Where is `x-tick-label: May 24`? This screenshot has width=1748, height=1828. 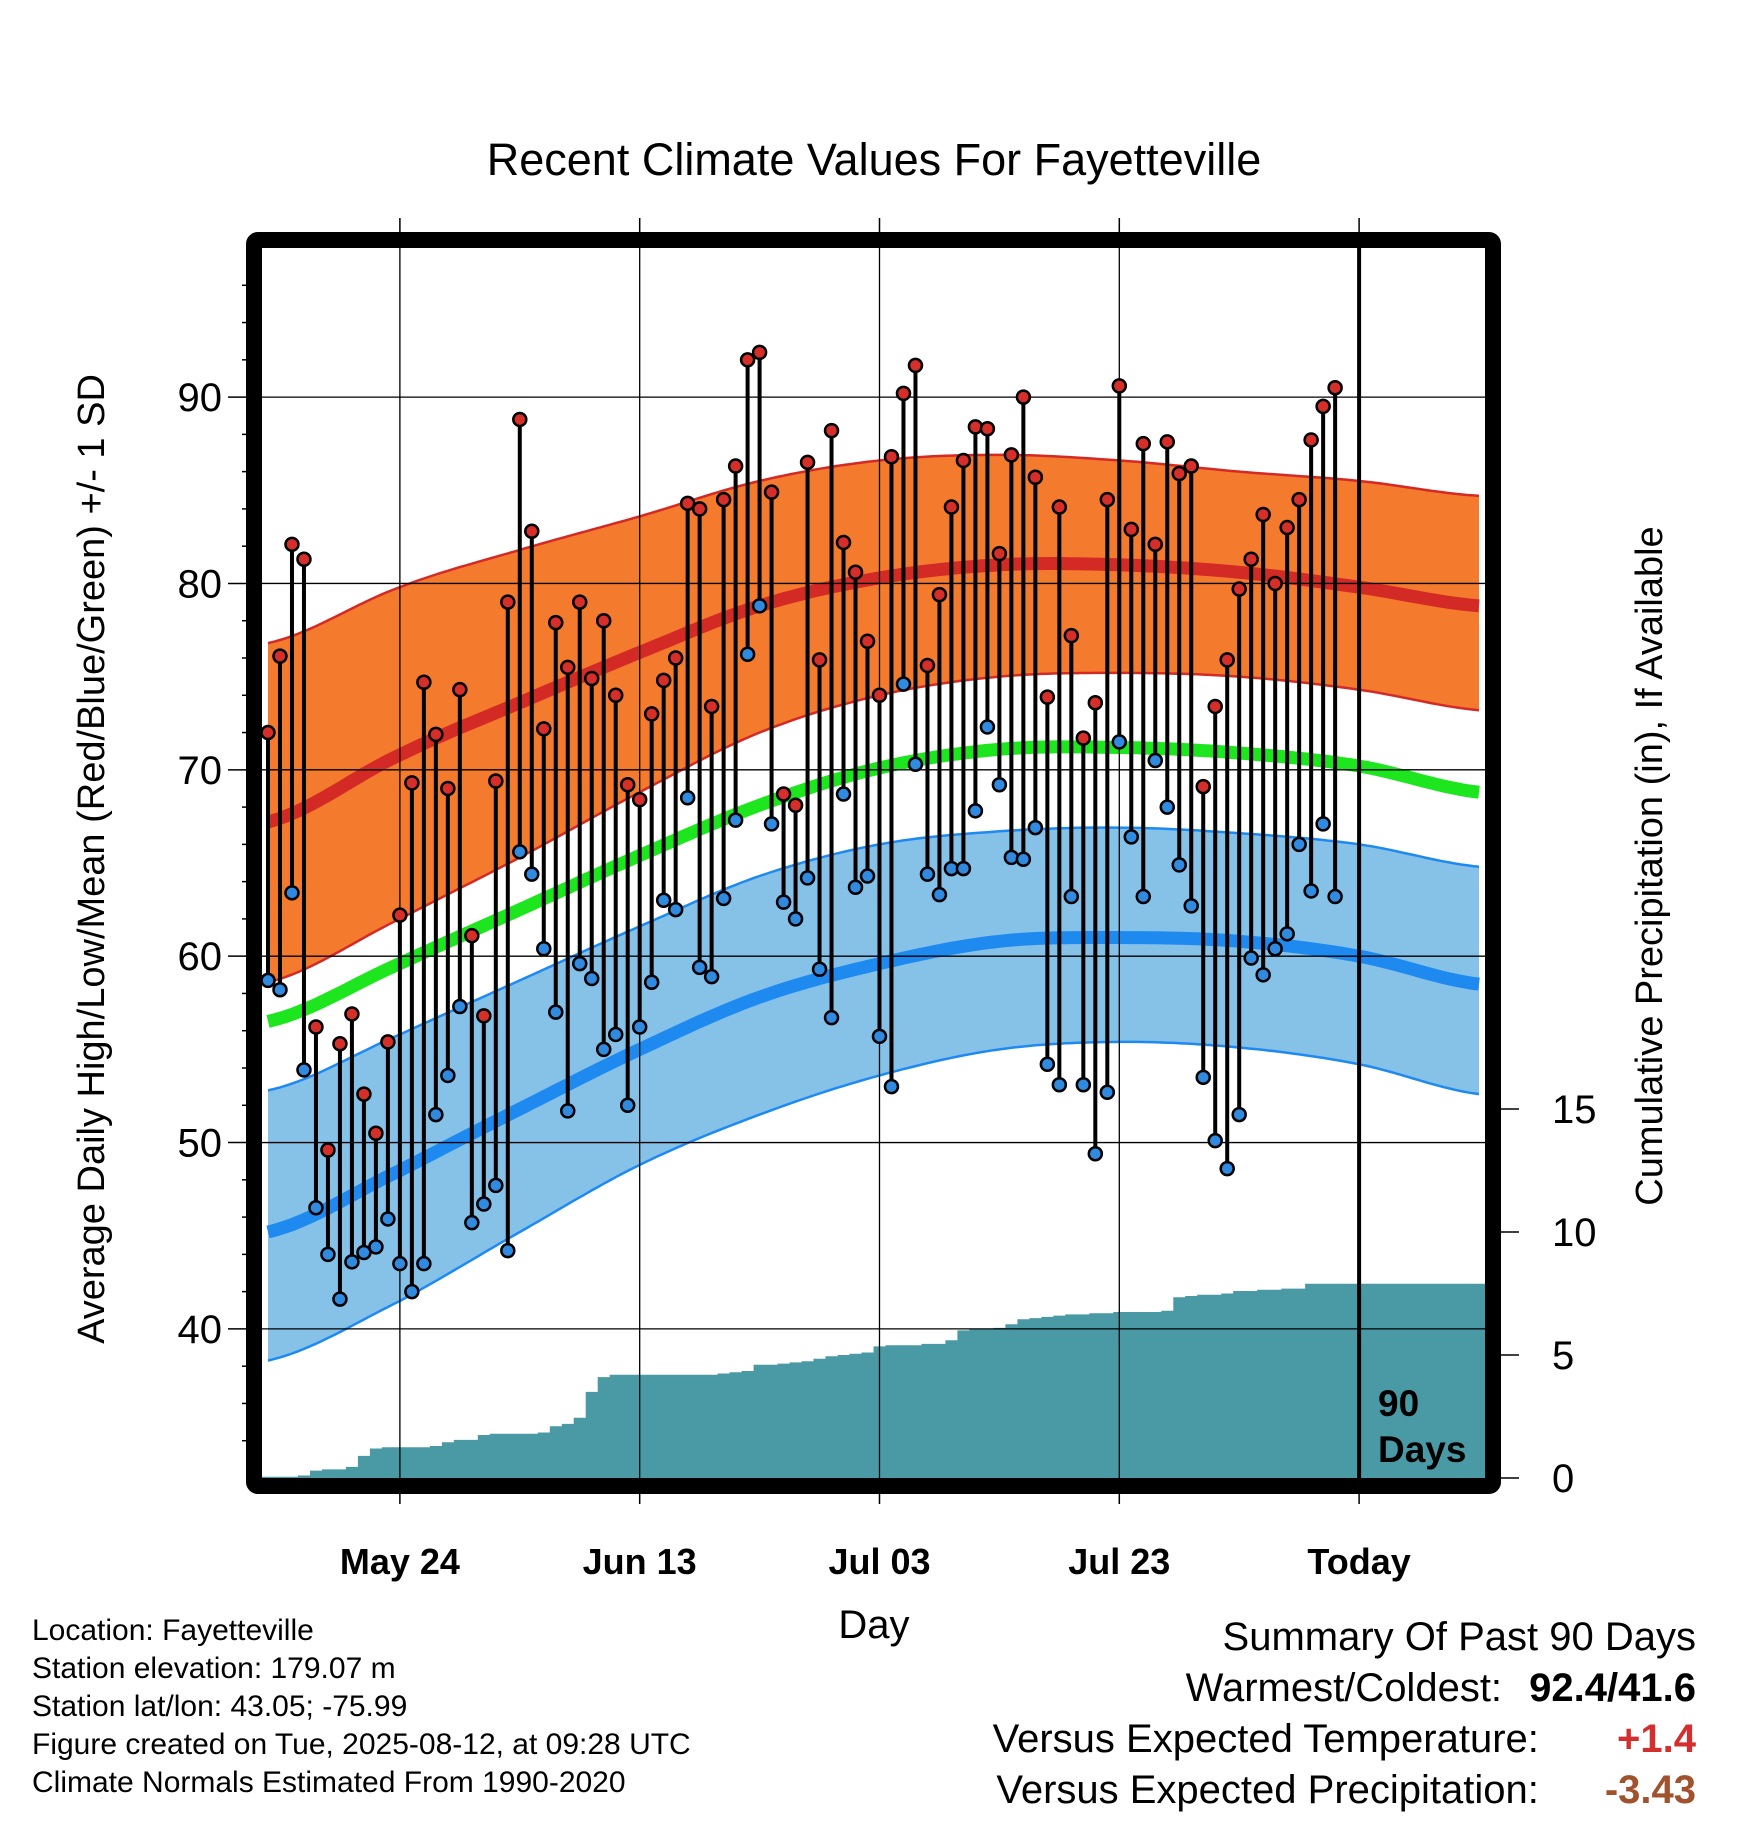
x-tick-label: May 24 is located at coordinates (400, 1561).